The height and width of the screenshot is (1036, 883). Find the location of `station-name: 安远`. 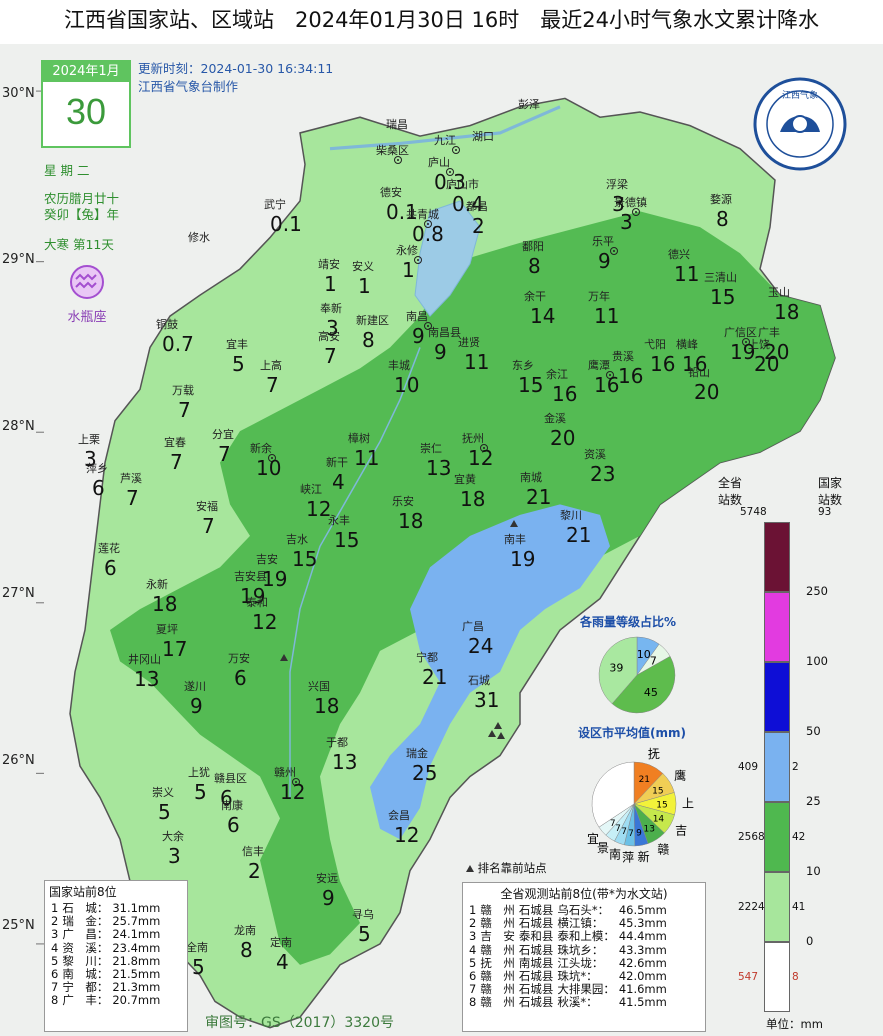

station-name: 安远 is located at coordinates (327, 878).